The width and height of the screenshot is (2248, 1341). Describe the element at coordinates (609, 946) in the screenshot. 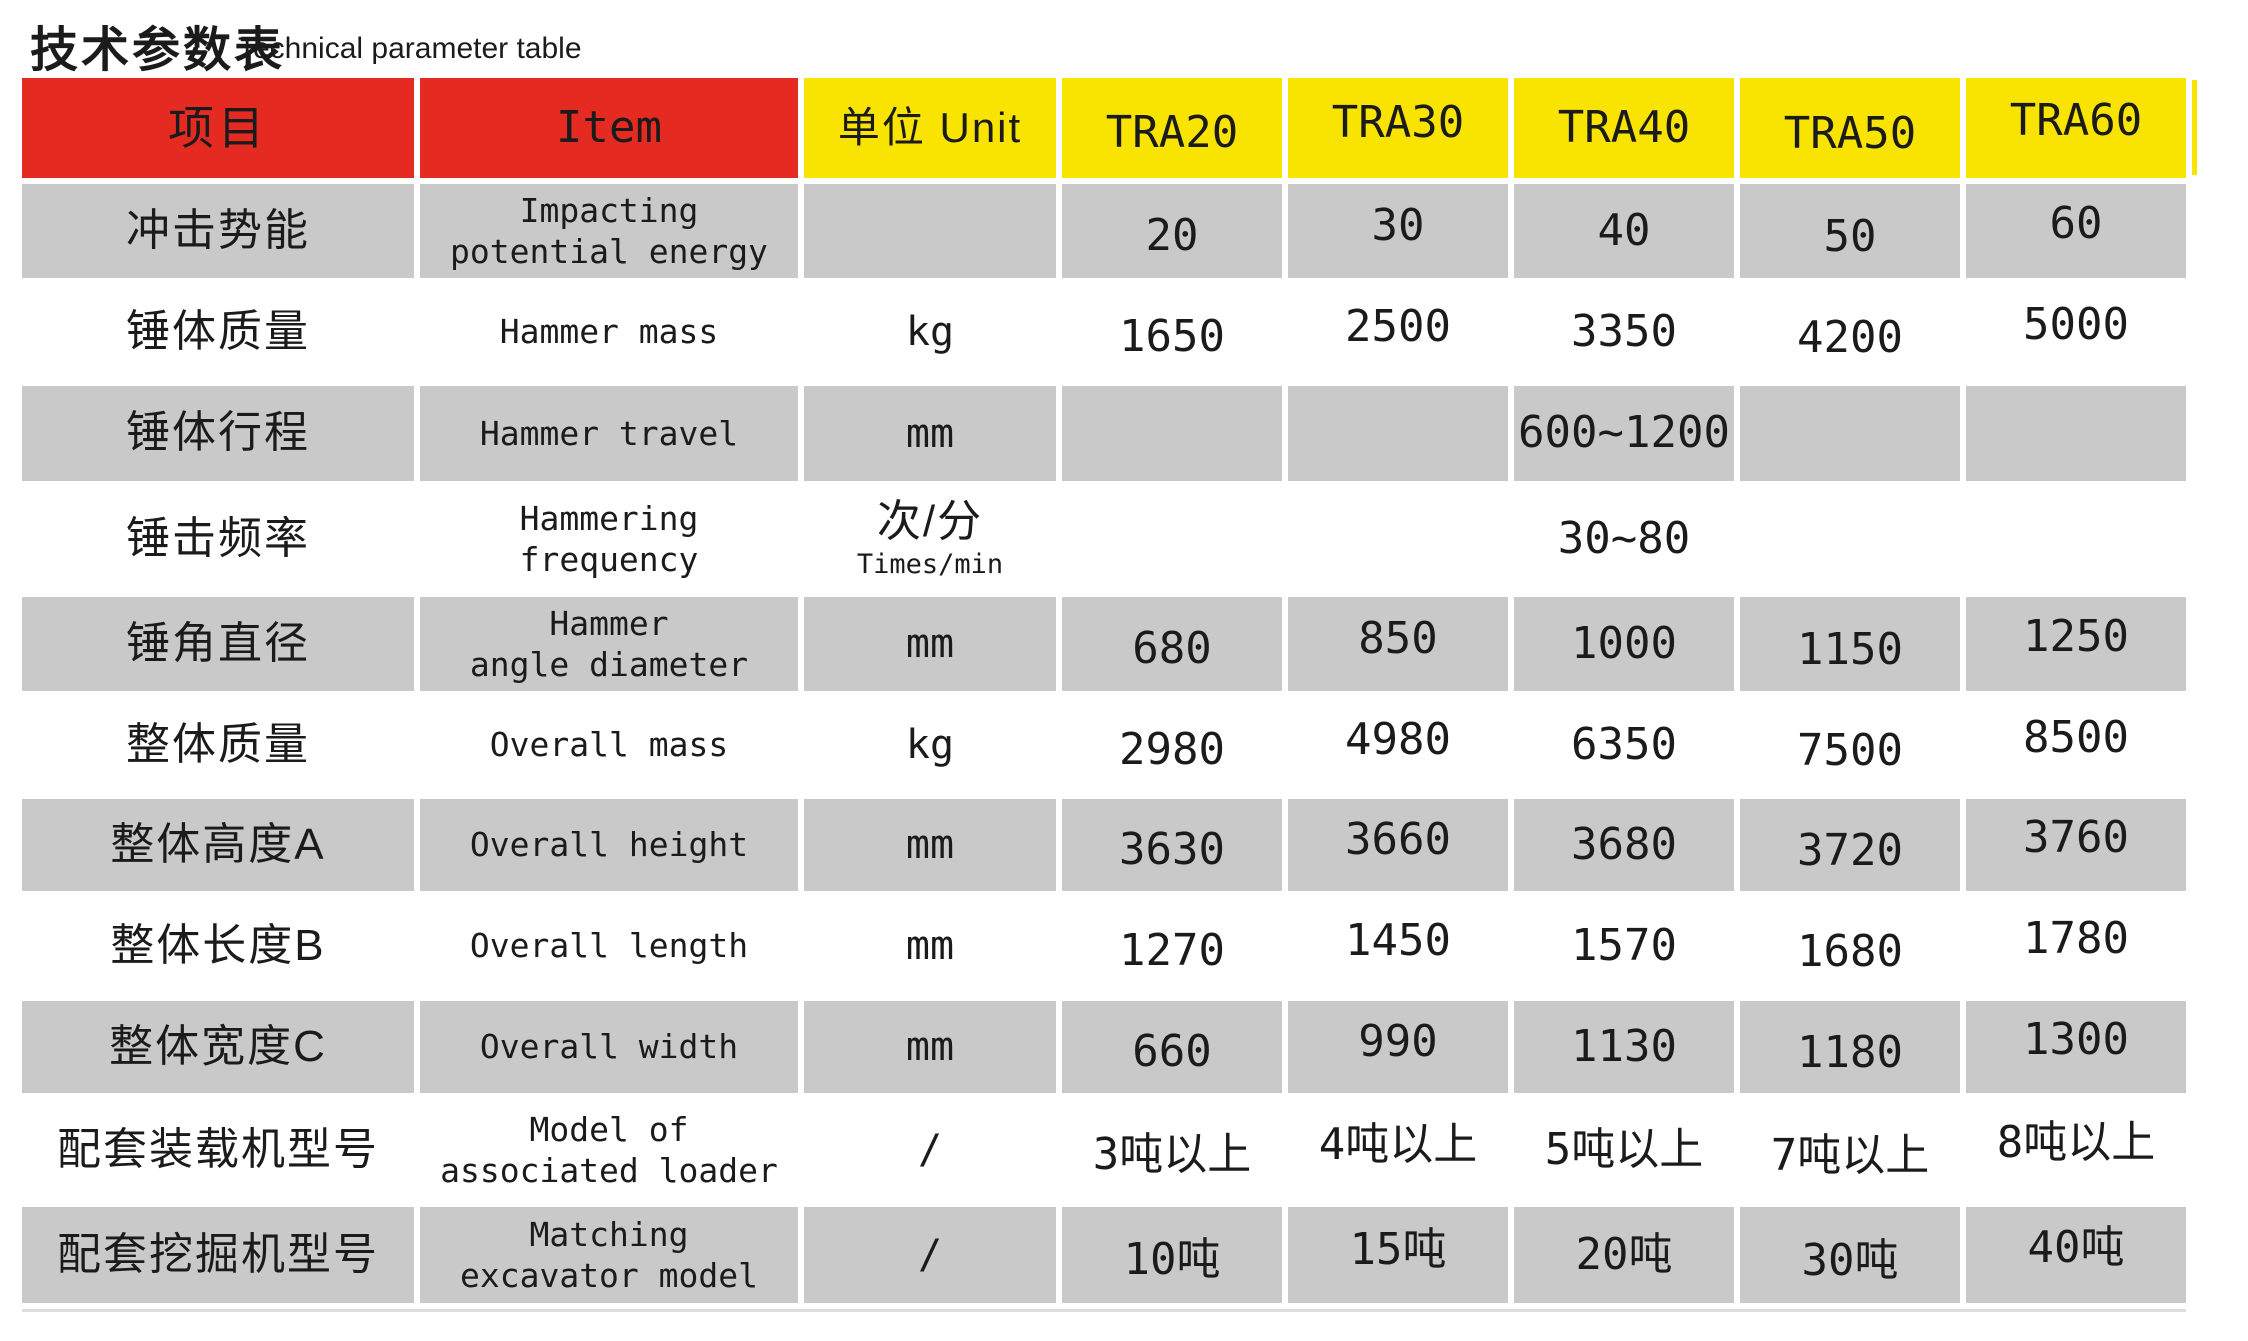

I see `param-name-en-cell: Overall length` at that location.